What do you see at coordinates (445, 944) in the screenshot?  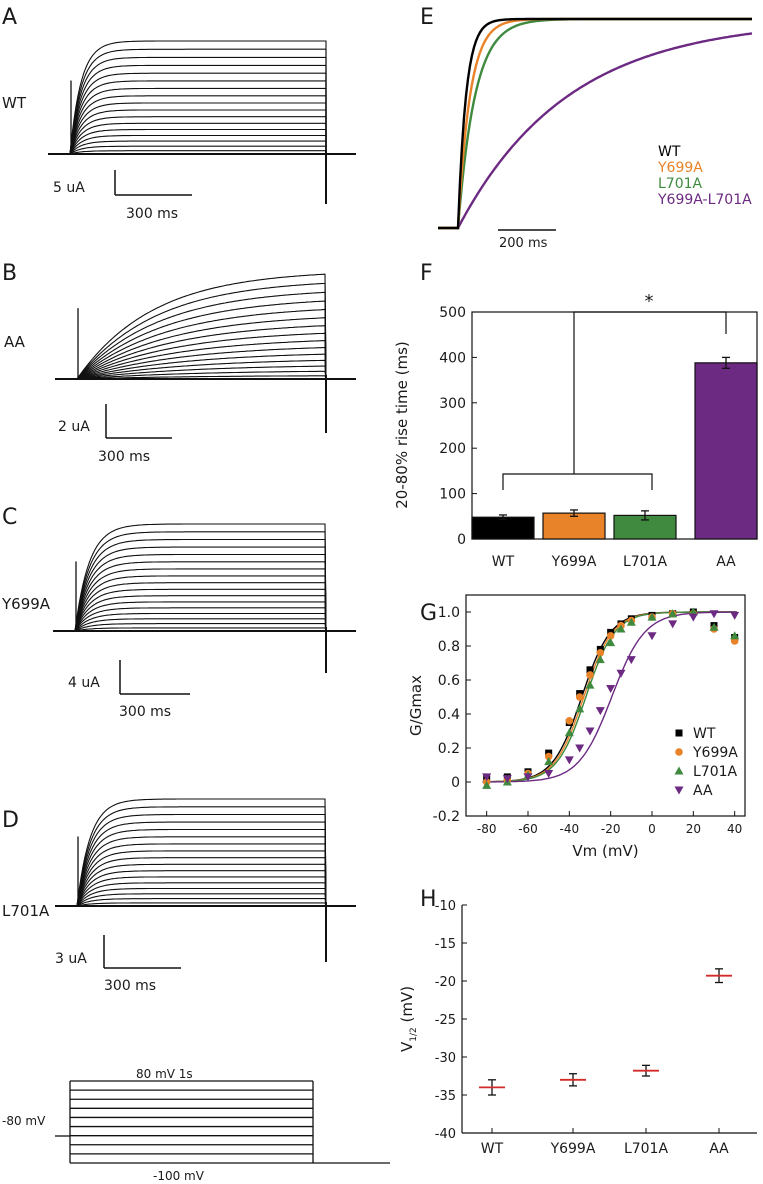 I see `y-tick-label: -15` at bounding box center [445, 944].